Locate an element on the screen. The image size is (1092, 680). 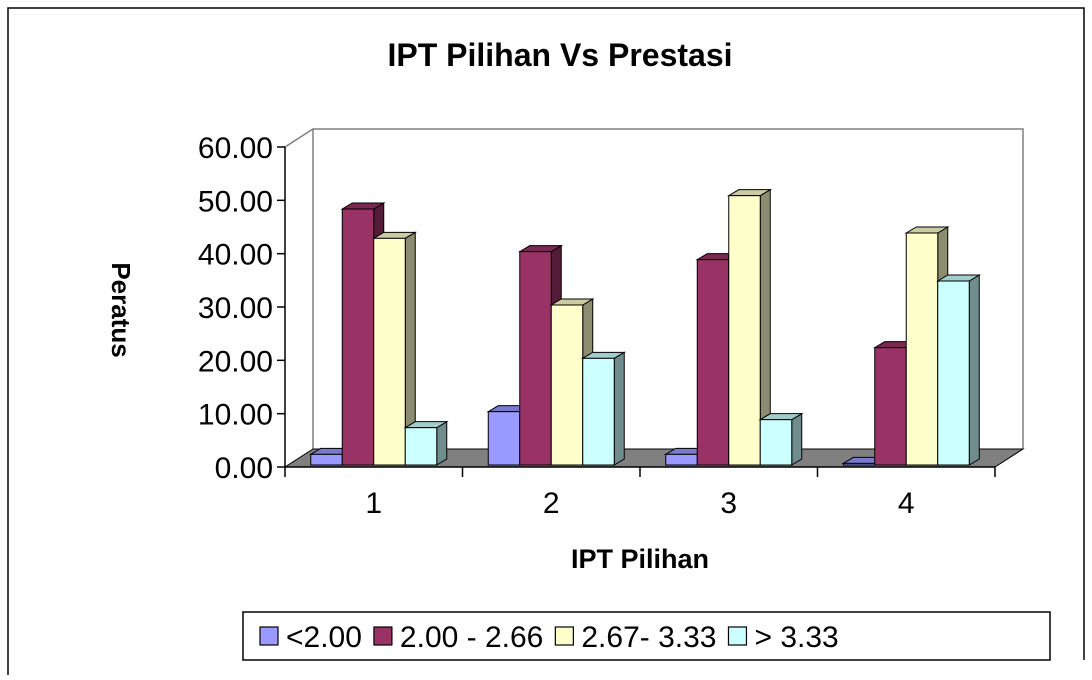
y-tick-label: 20.00 is located at coordinates (235, 361).